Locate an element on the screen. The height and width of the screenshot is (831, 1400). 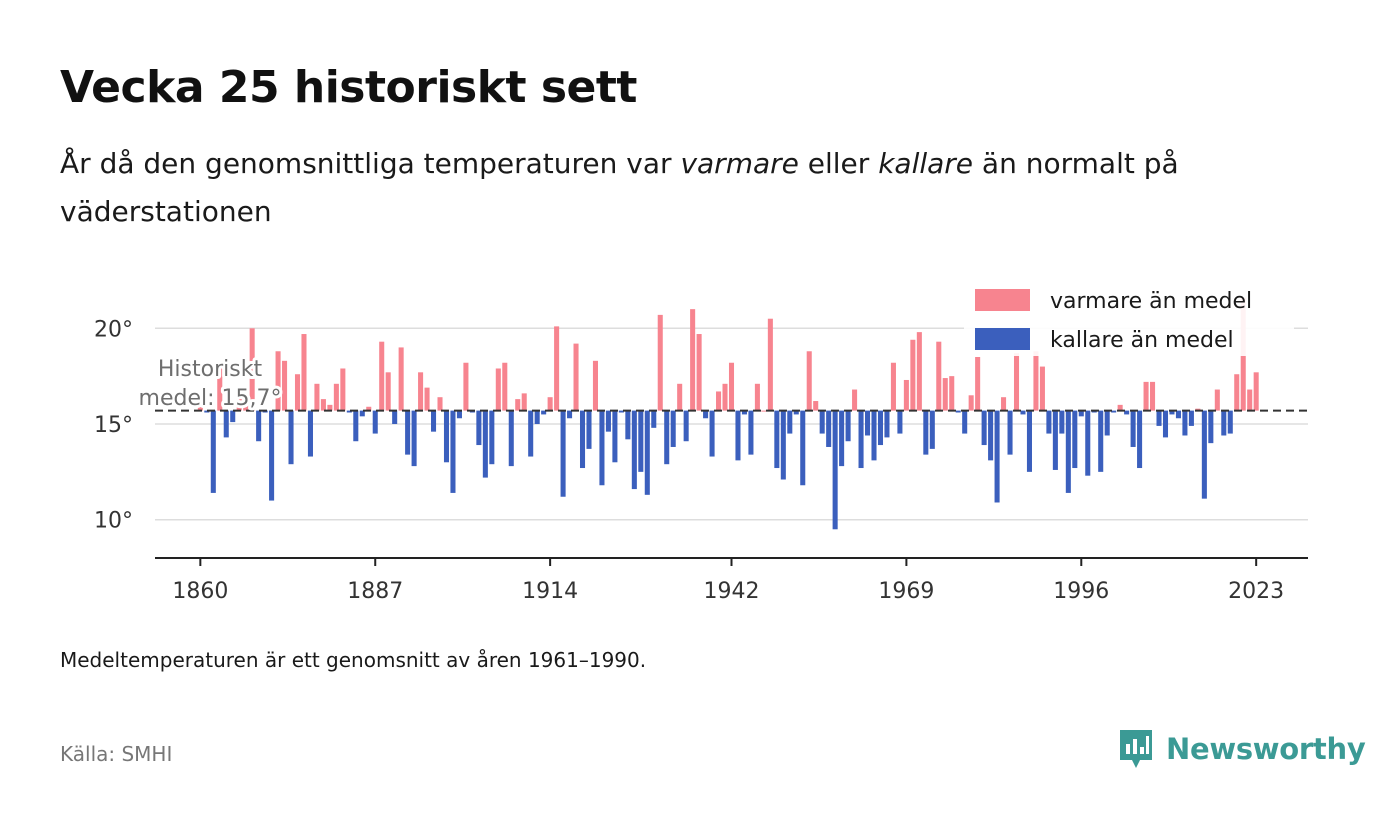
bar-1972 is located at coordinates (926, 432).